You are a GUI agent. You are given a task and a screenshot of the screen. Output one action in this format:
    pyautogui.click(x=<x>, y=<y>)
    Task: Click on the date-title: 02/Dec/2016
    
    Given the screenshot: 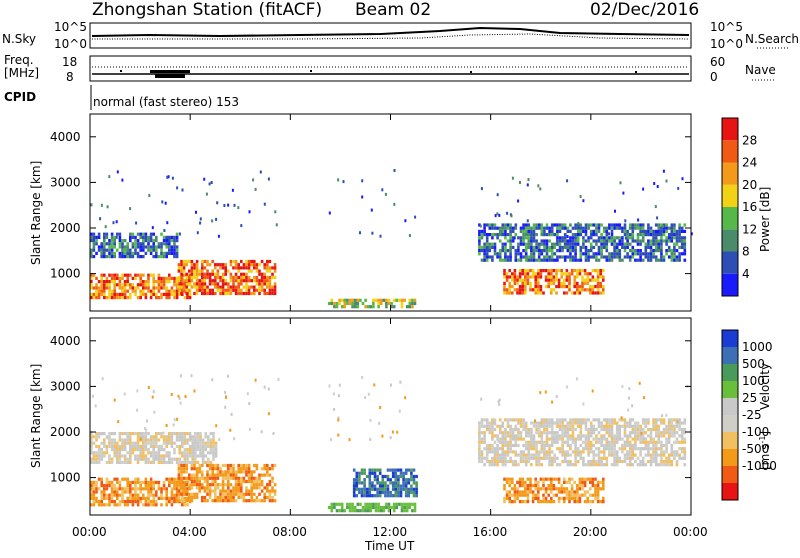 What is the action you would take?
    pyautogui.click(x=644, y=10)
    